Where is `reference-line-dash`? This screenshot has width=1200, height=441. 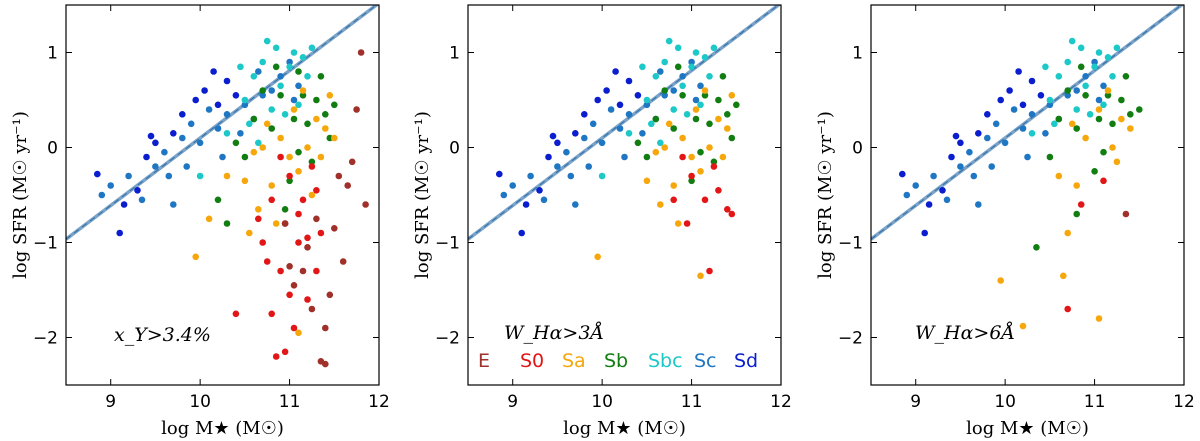 reference-line-dash is located at coordinates (1027, 122).